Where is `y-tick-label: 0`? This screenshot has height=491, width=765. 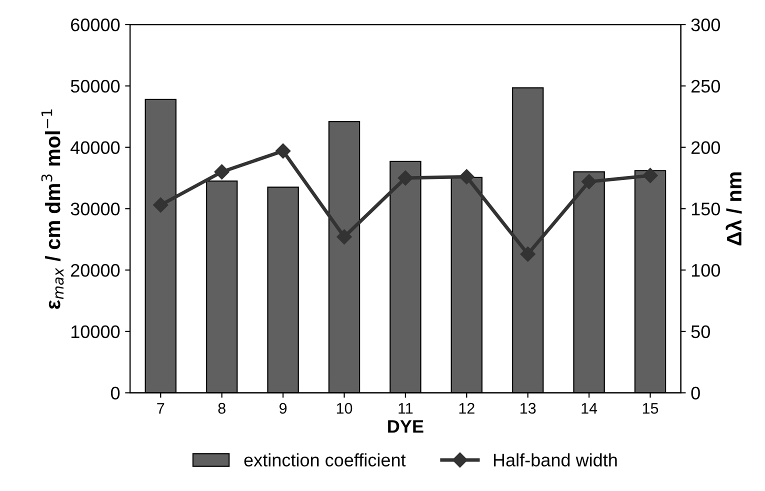 y-tick-label: 0 is located at coordinates (115, 393).